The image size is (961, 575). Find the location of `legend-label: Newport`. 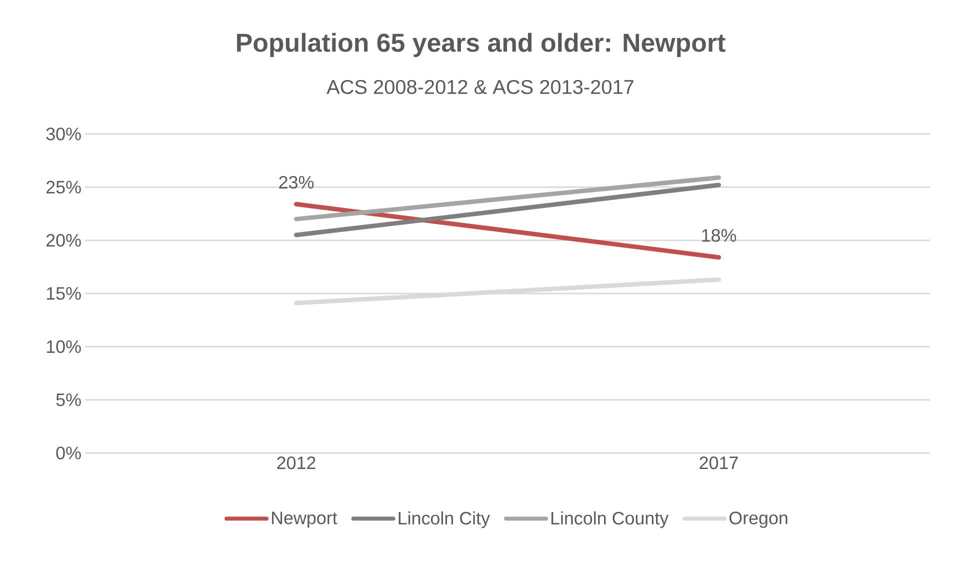

legend-label: Newport is located at coordinates (305, 520).